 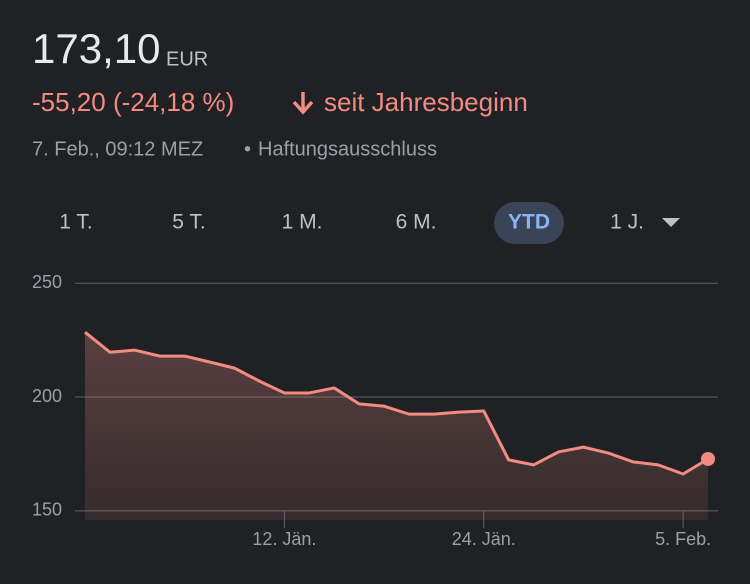 I want to click on range-button: 1 T., so click(x=75, y=222).